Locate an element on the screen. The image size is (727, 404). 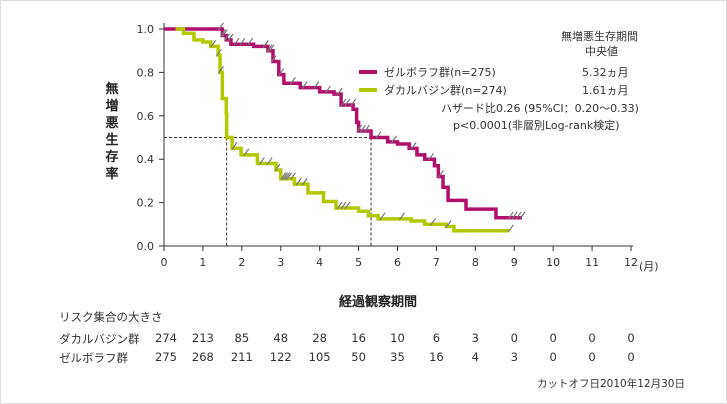
y-axis-label: 無増悪生存率 is located at coordinates (112, 132).